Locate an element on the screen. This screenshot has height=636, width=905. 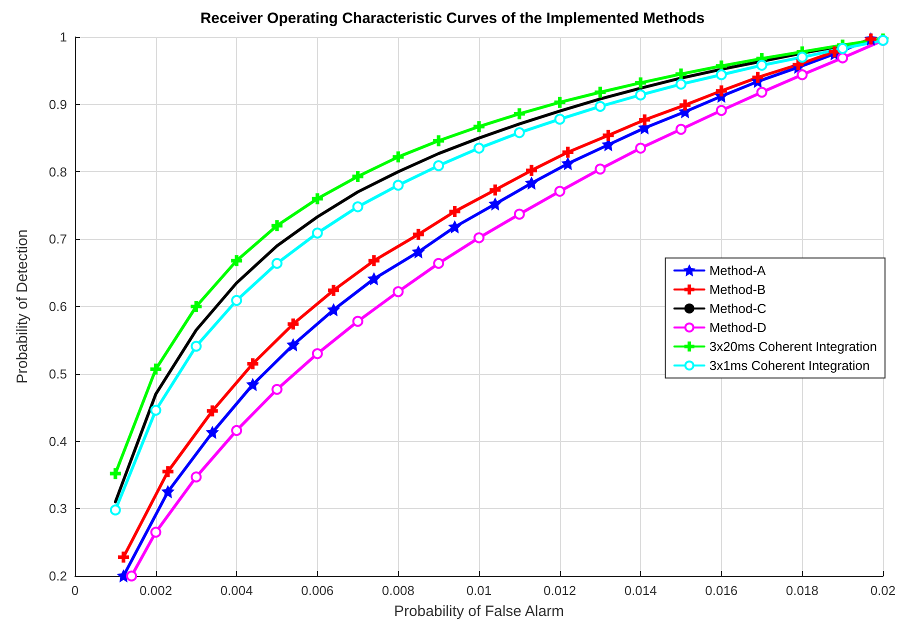
x-tick-label: 0.018 is located at coordinates (802, 590).